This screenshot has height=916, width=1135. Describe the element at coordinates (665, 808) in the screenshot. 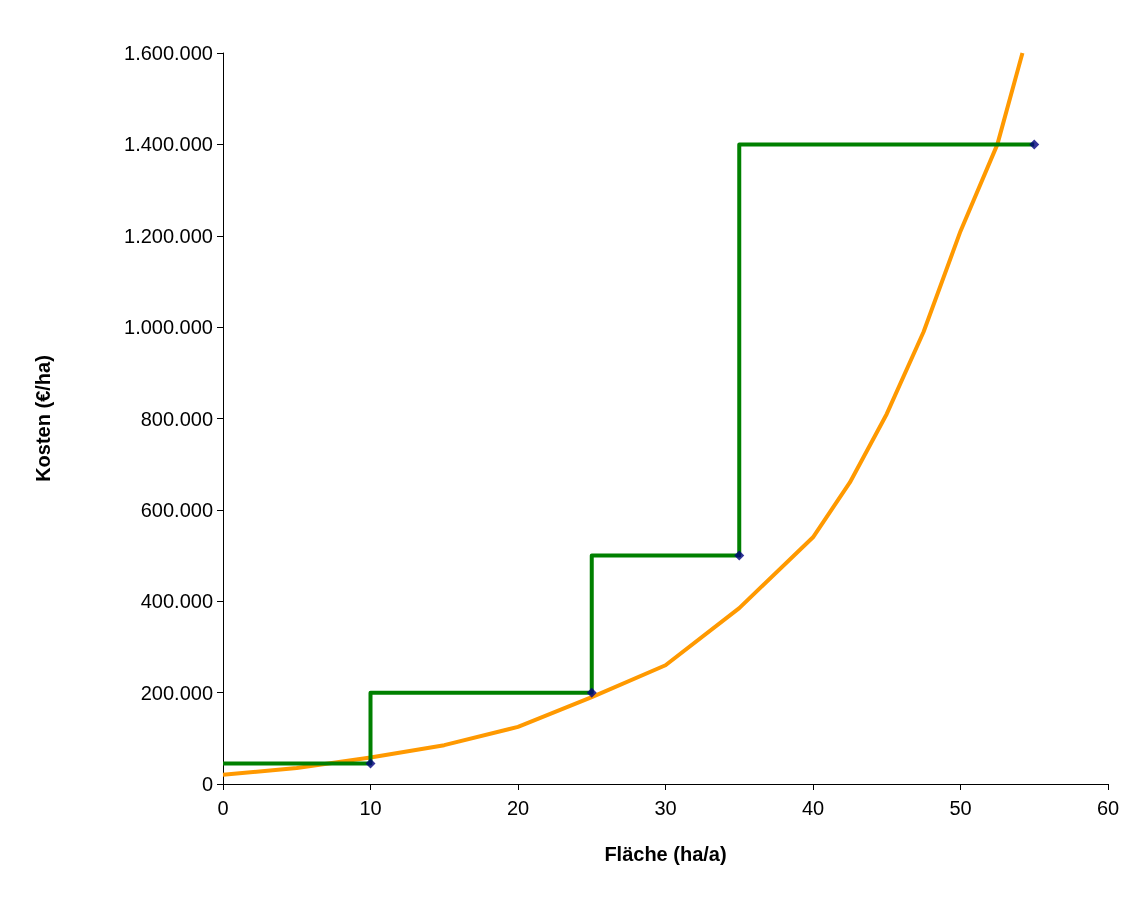

I see `x-tick-label: 30` at that location.